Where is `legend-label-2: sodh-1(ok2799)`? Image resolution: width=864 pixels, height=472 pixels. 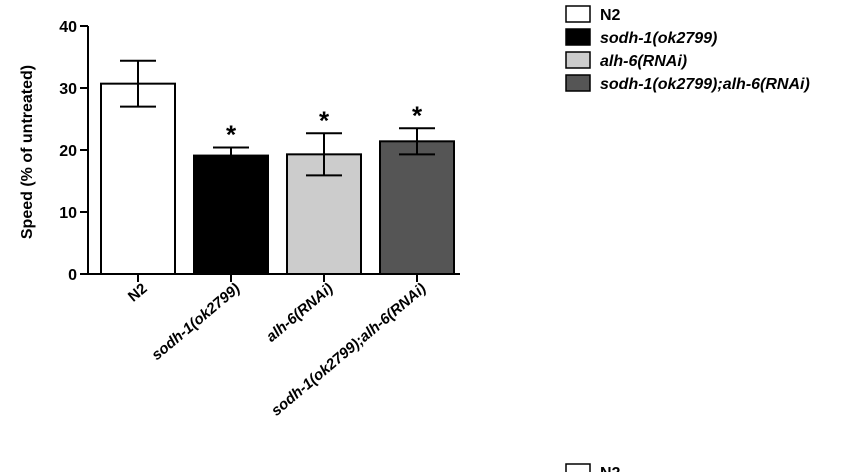 legend-label-2: sodh-1(ok2799) is located at coordinates (658, 38).